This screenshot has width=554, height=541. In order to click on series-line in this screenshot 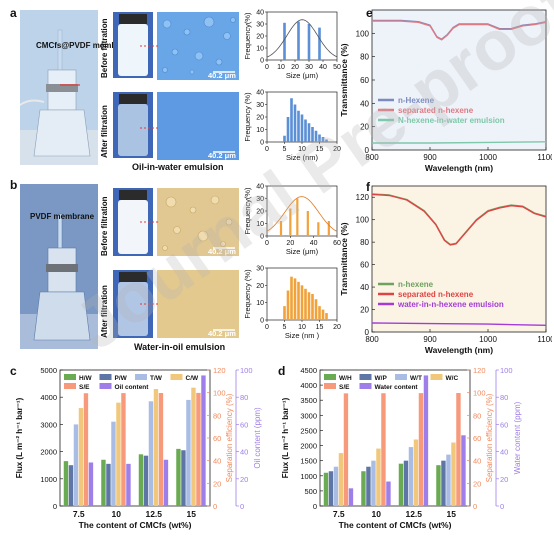, I will do `click(459, 142)`.